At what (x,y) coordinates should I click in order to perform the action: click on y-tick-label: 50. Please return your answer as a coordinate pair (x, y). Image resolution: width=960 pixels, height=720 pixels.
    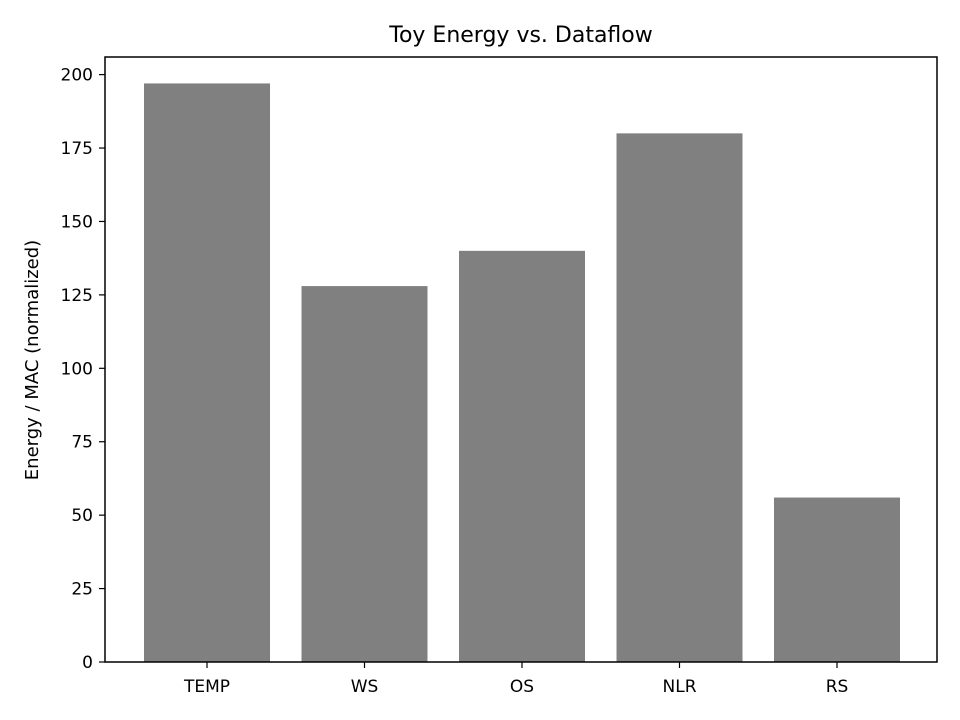
    Looking at the image, I should click on (82, 516).